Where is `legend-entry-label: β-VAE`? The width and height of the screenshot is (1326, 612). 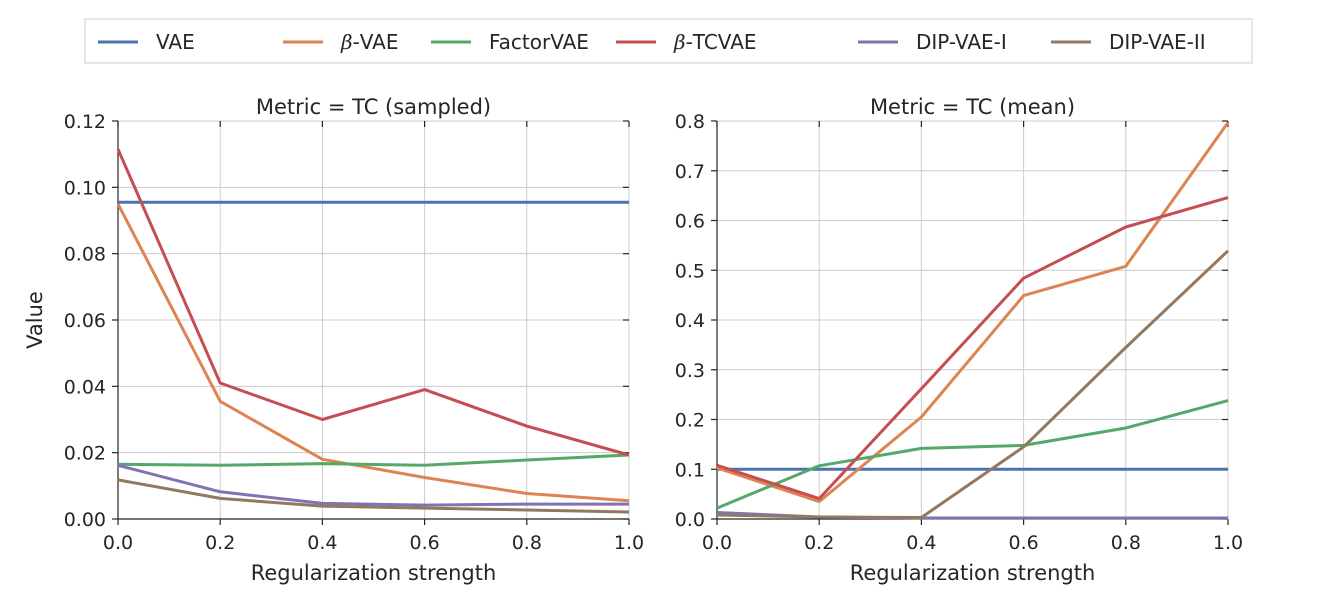 legend-entry-label: β-VAE is located at coordinates (369, 42).